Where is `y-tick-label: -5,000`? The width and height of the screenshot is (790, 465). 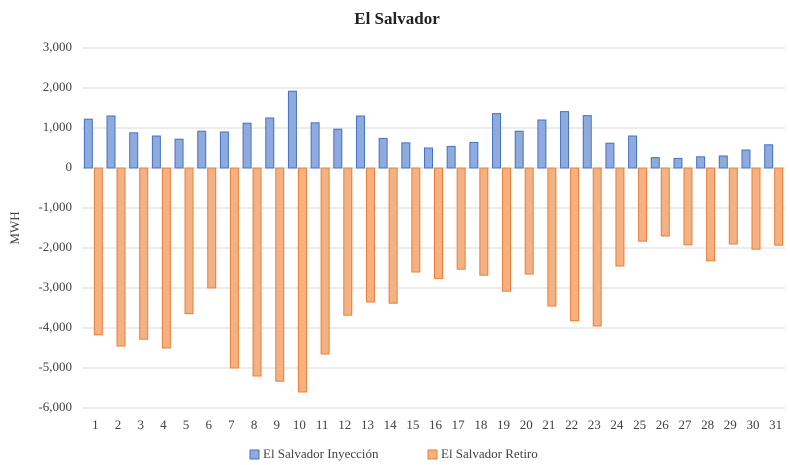 y-tick-label: -5,000 is located at coordinates (55, 366).